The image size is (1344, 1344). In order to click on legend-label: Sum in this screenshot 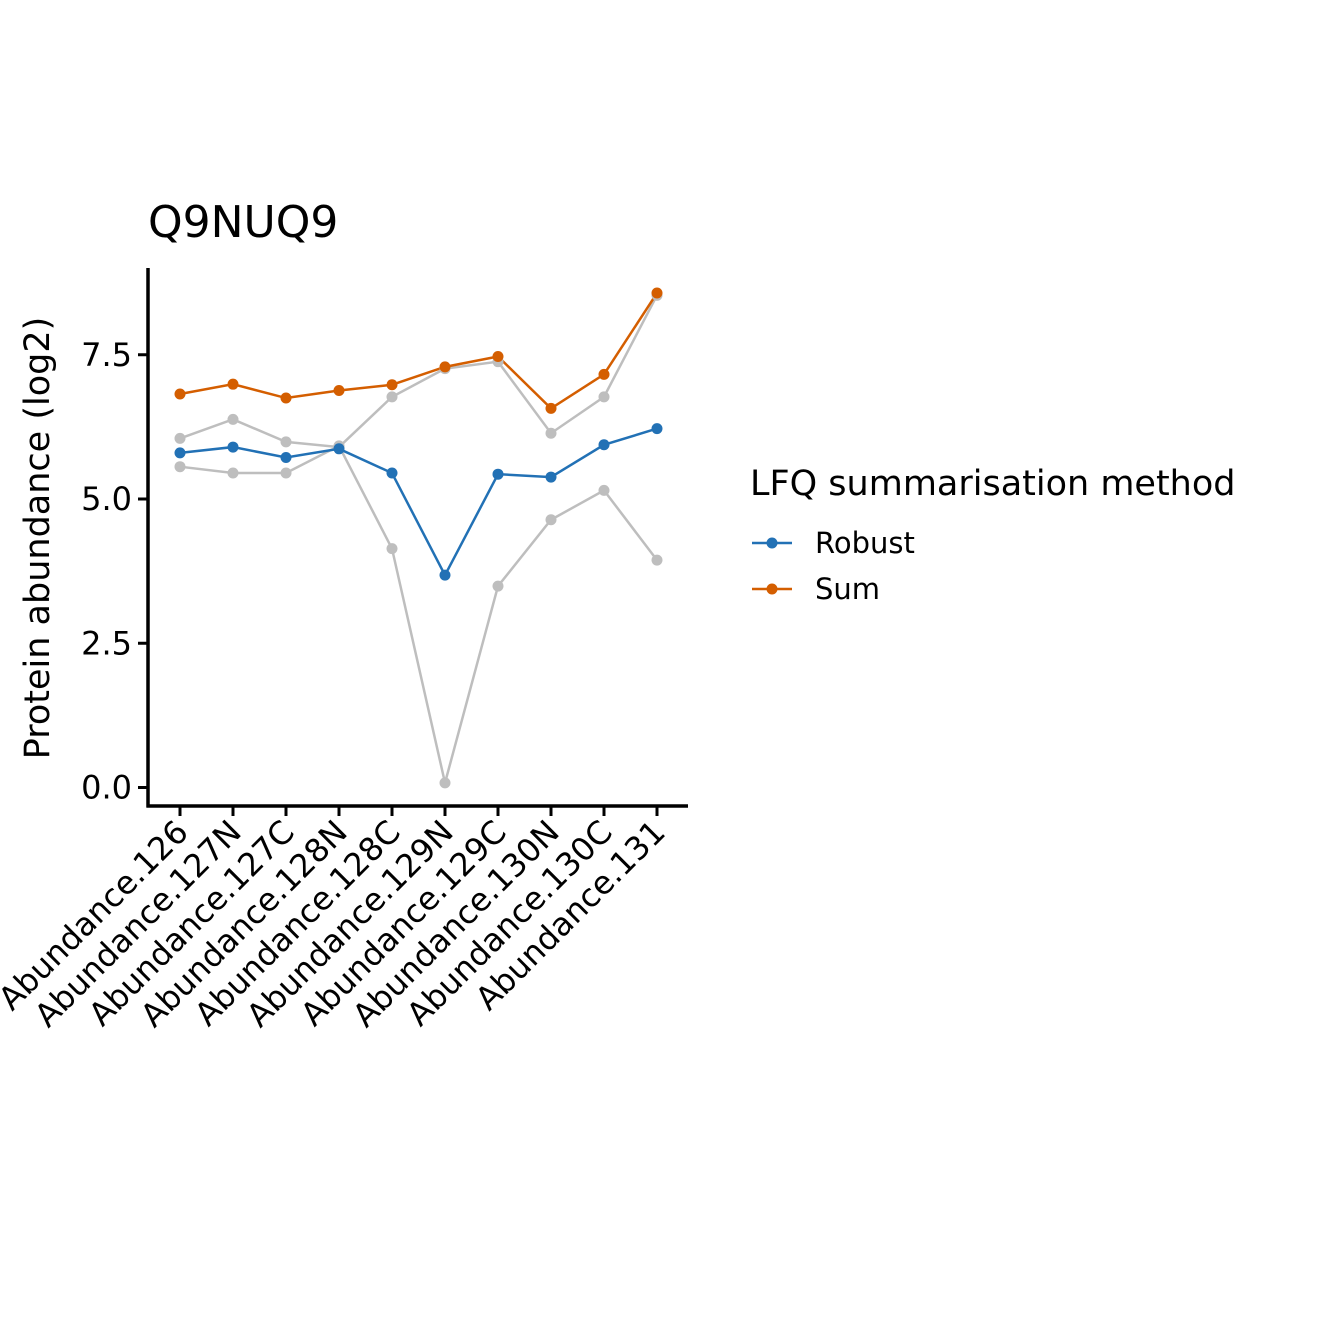, I will do `click(847, 589)`.